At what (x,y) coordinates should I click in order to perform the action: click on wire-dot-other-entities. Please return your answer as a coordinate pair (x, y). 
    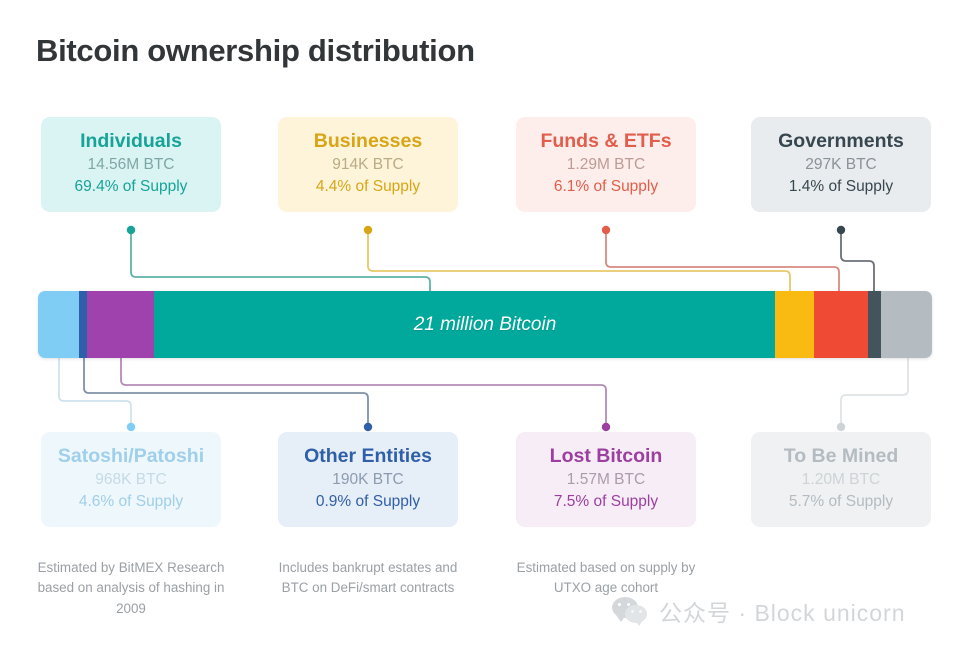
    Looking at the image, I should click on (368, 427).